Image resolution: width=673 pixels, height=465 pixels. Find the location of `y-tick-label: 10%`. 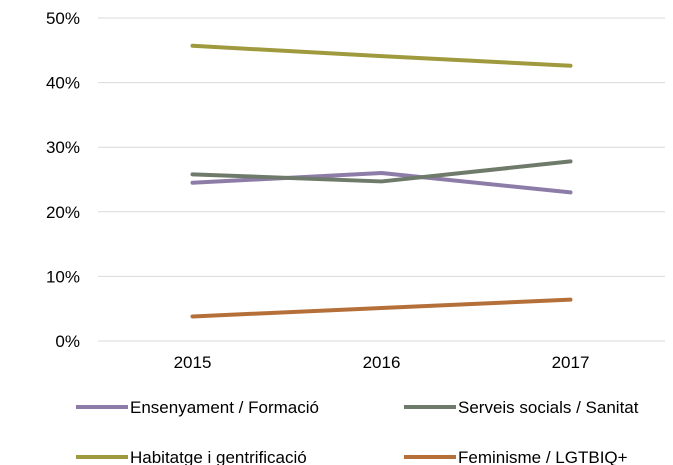

y-tick-label: 10% is located at coordinates (63, 276).